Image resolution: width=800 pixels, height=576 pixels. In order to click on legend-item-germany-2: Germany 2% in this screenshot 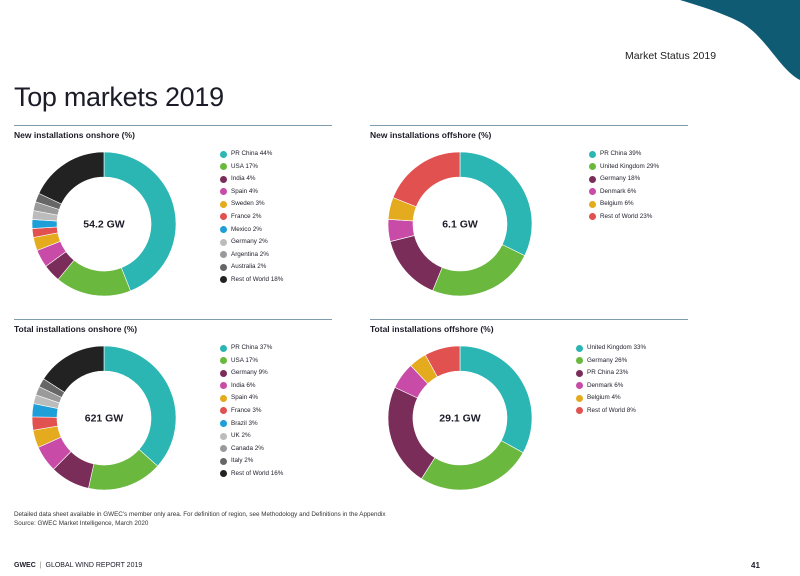, I will do `click(251, 244)`.